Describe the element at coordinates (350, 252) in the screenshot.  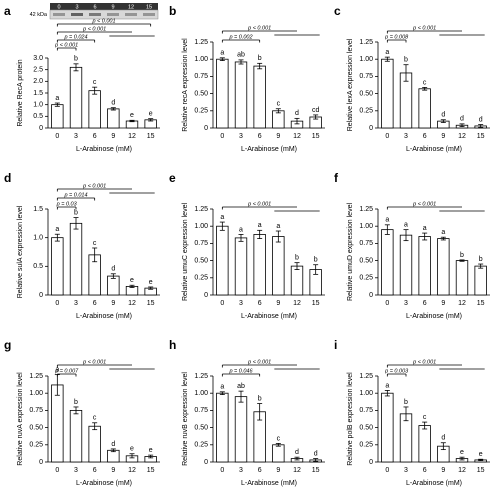
I see `y-axis-title: Relative umuD expression level` at that location.